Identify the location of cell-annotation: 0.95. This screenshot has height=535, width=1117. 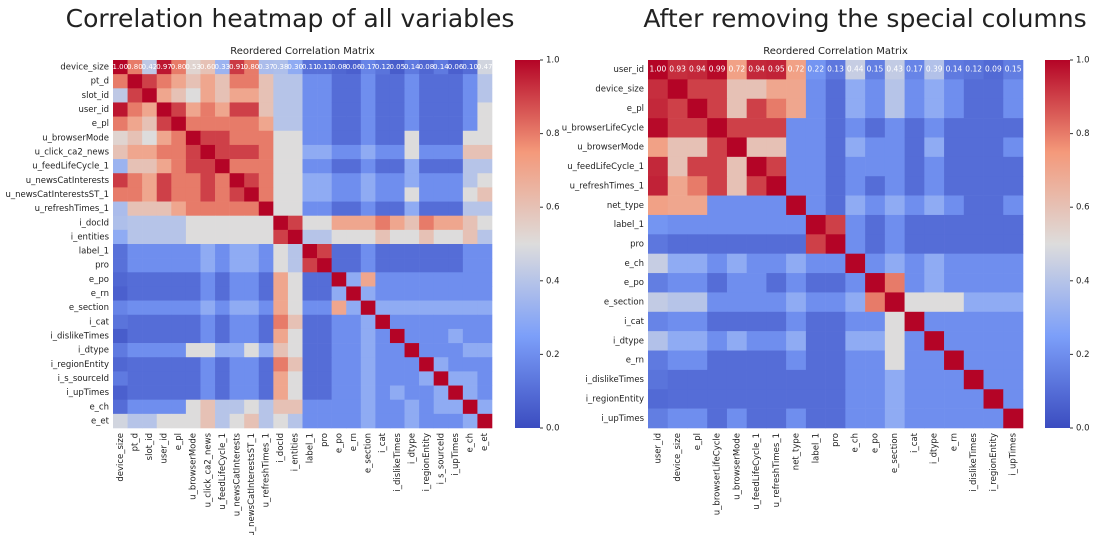
(776, 69).